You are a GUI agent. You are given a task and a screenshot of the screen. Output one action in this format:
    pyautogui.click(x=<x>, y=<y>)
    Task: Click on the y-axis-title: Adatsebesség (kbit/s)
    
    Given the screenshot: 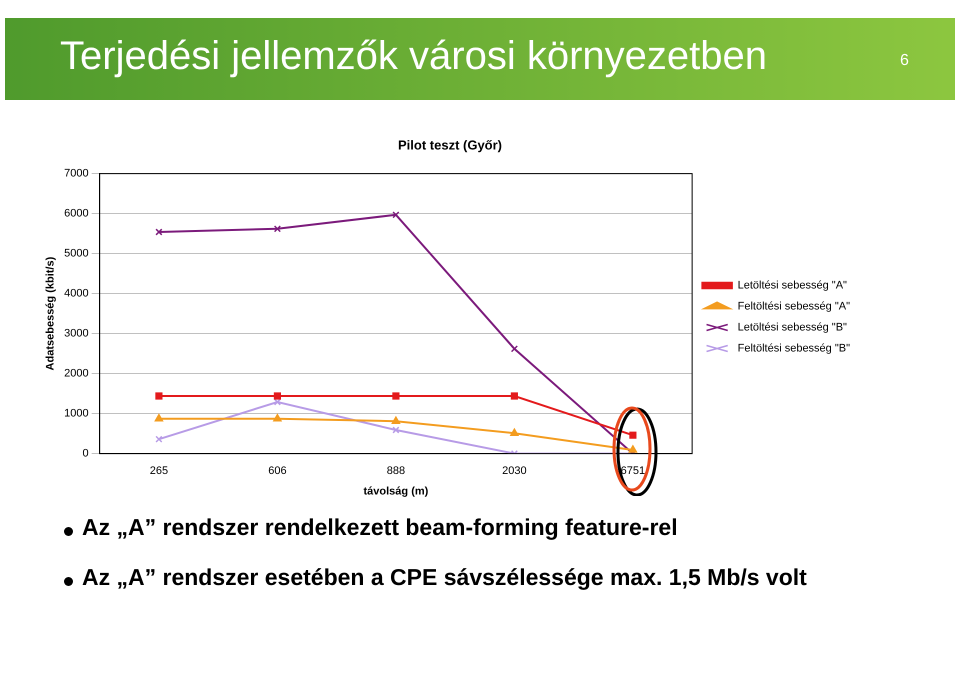 What is the action you would take?
    pyautogui.click(x=50, y=313)
    